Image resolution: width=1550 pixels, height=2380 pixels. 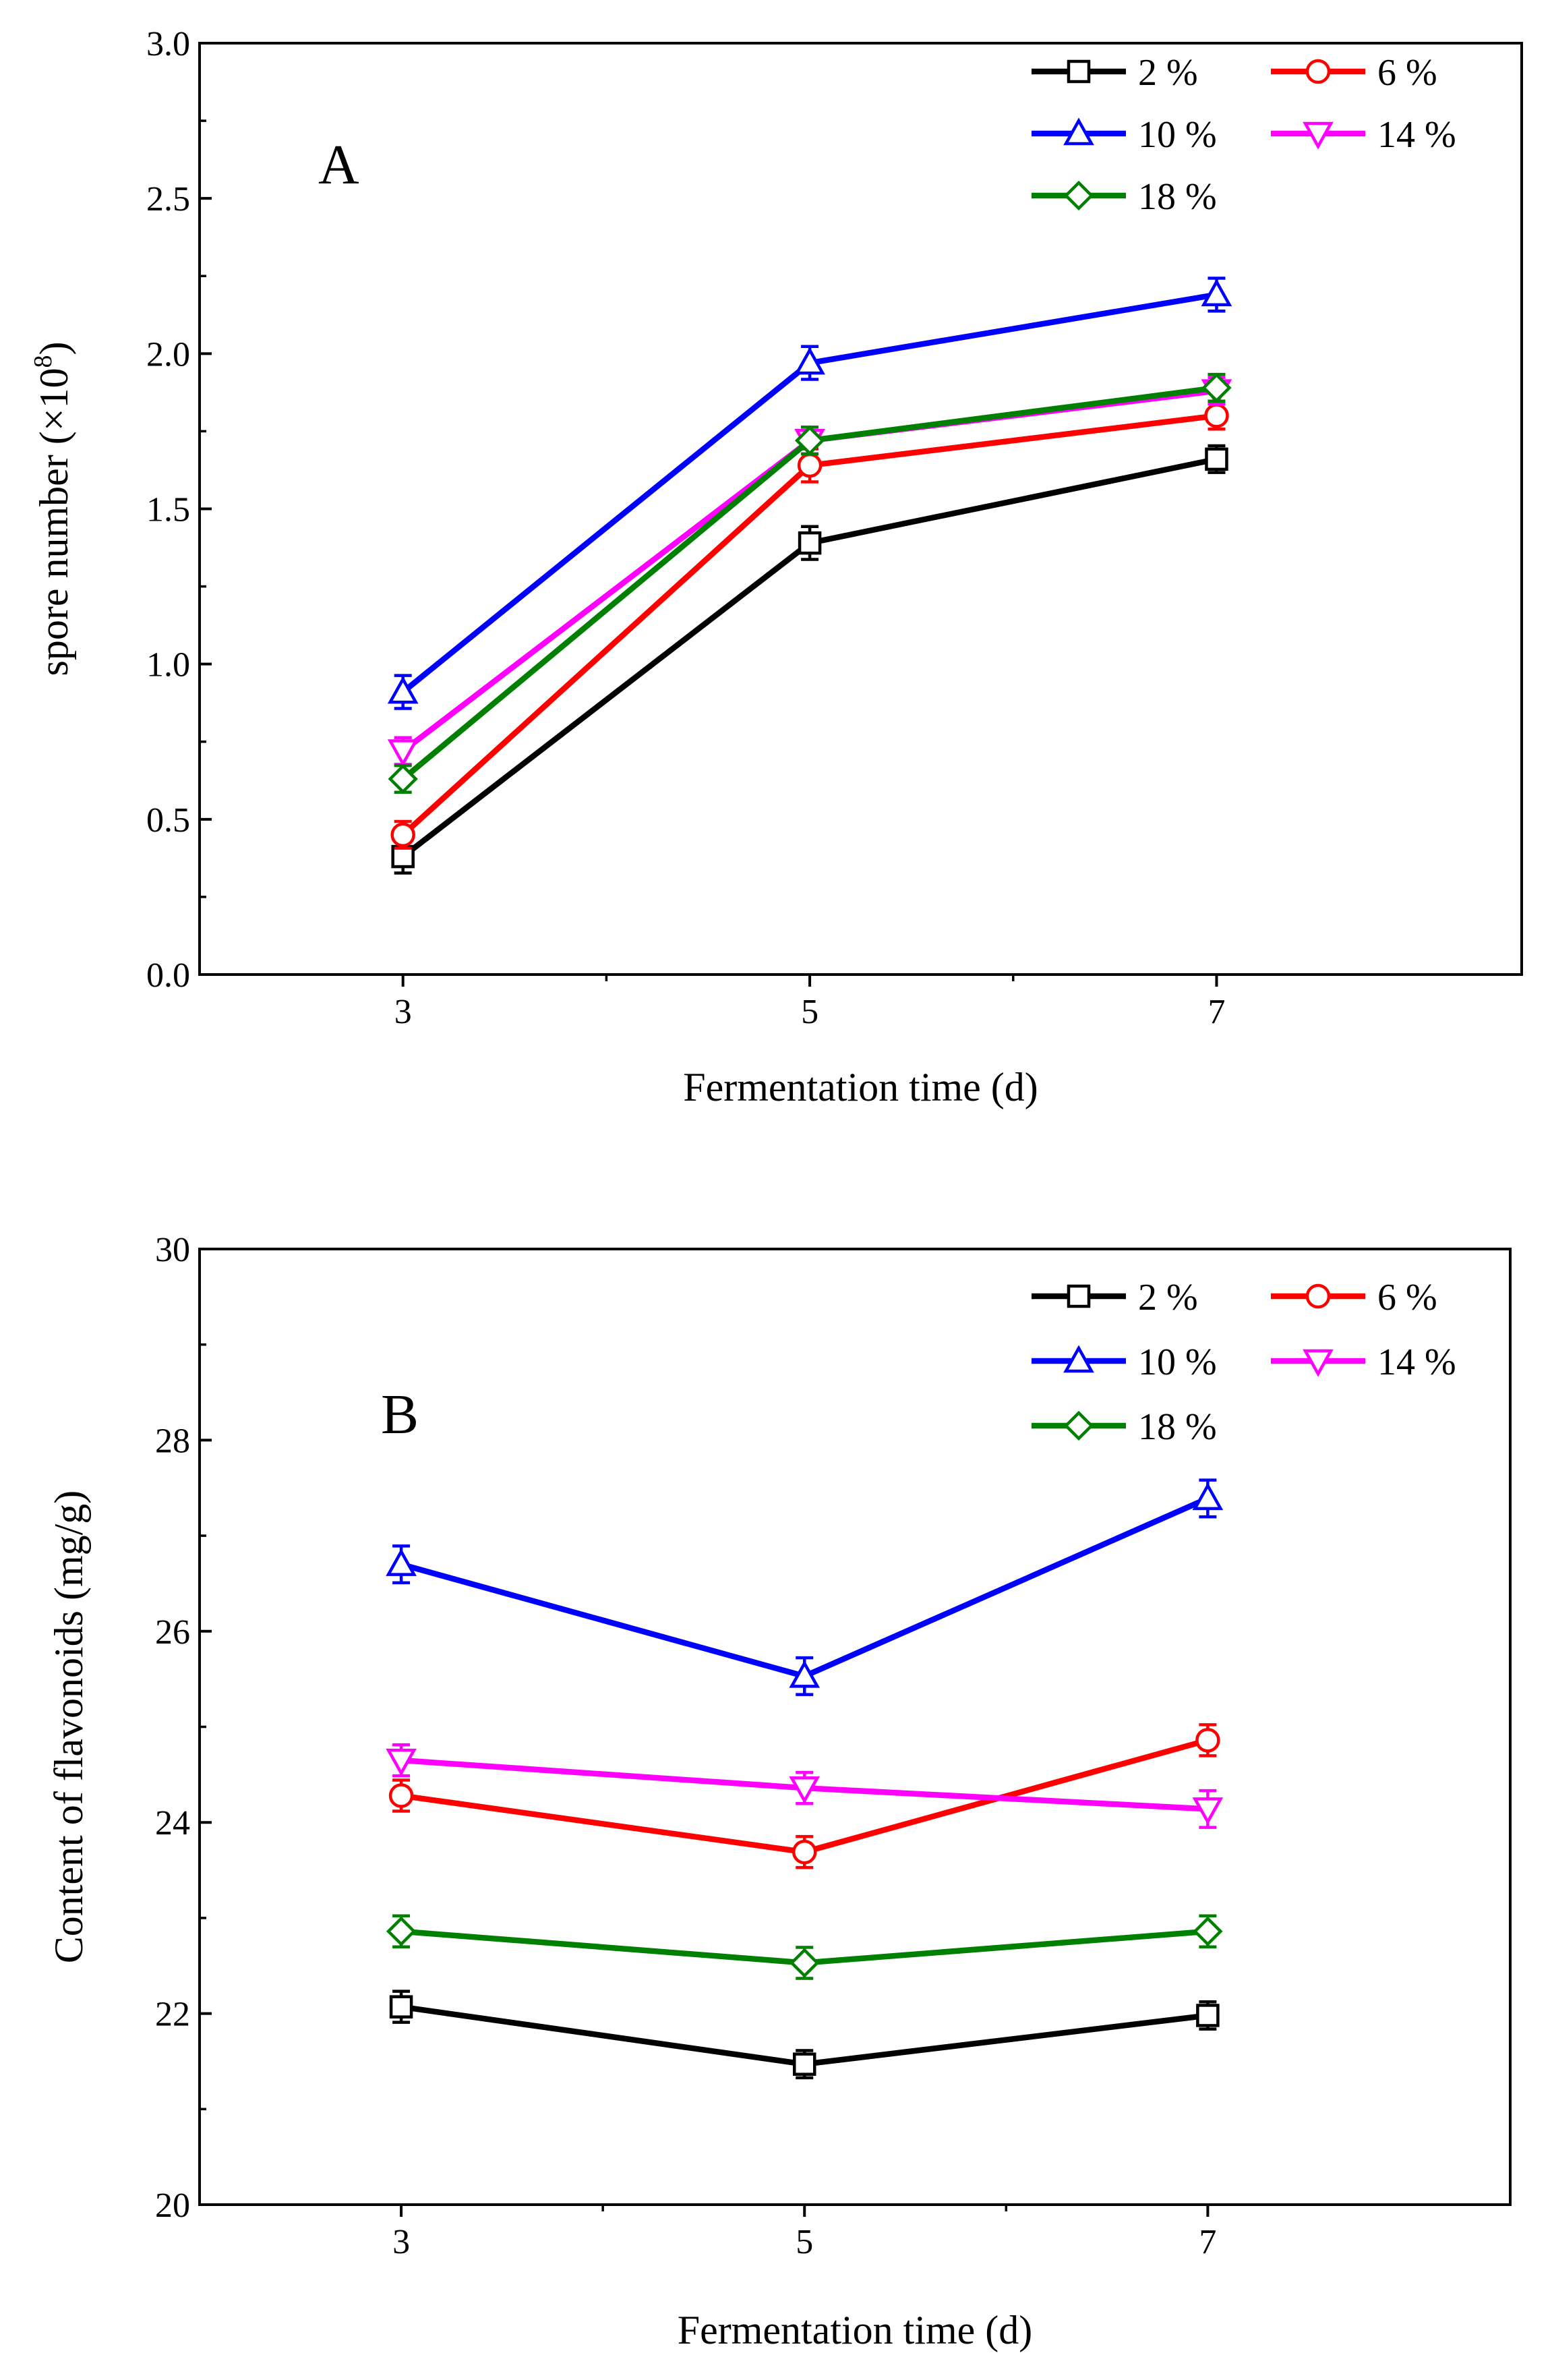 What do you see at coordinates (69, 1727) in the screenshot?
I see `y-axis-title: Content of flavonoids (mg/g)` at bounding box center [69, 1727].